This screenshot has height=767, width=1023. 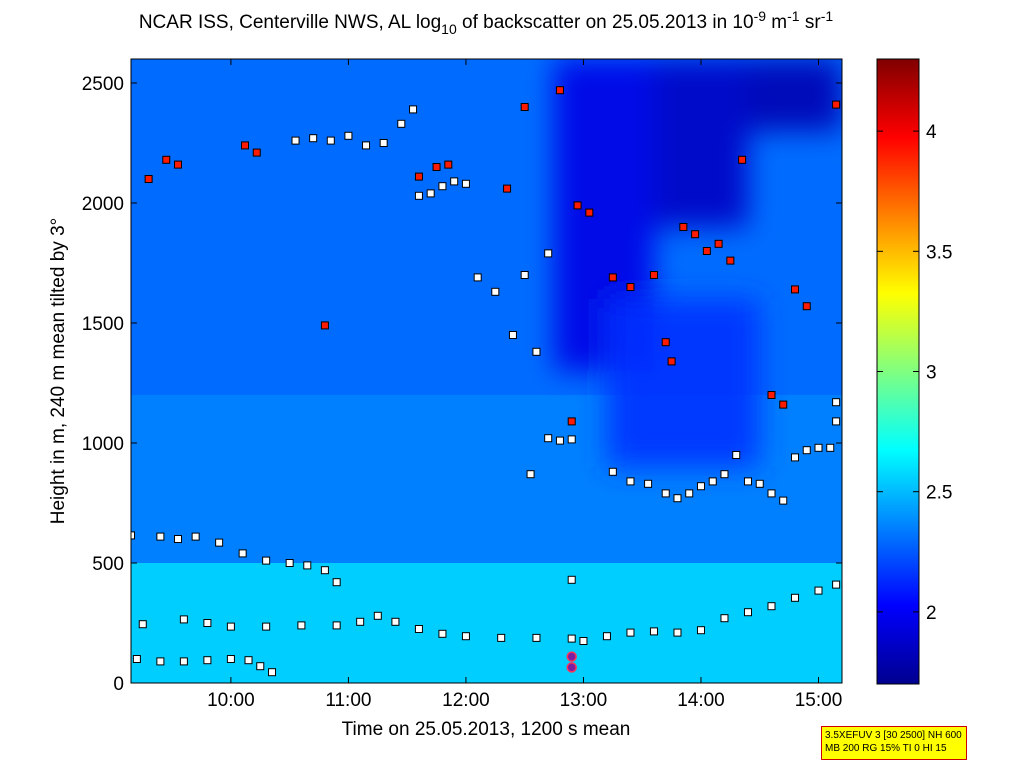 What do you see at coordinates (939, 493) in the screenshot?
I see `colorbar-tick-label: 2.5` at bounding box center [939, 493].